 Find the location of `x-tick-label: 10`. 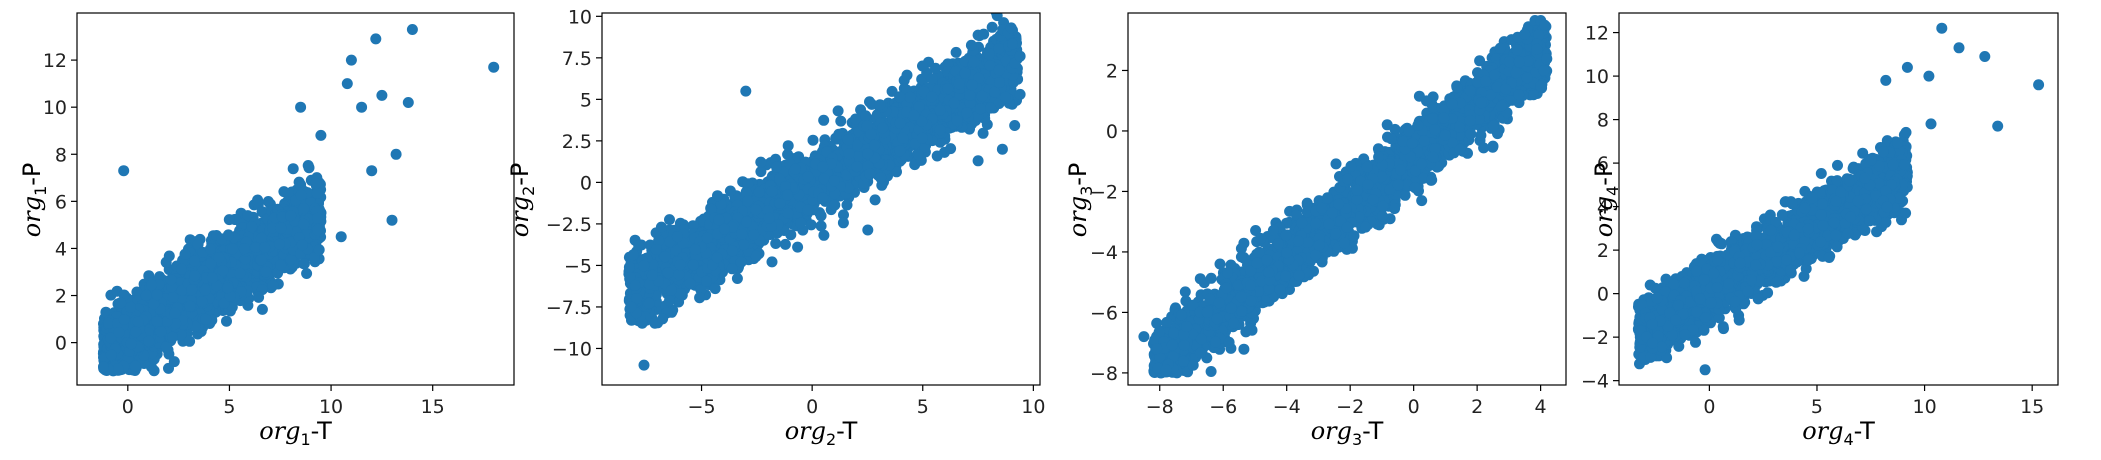

x-tick-label: 10 is located at coordinates (331, 407).